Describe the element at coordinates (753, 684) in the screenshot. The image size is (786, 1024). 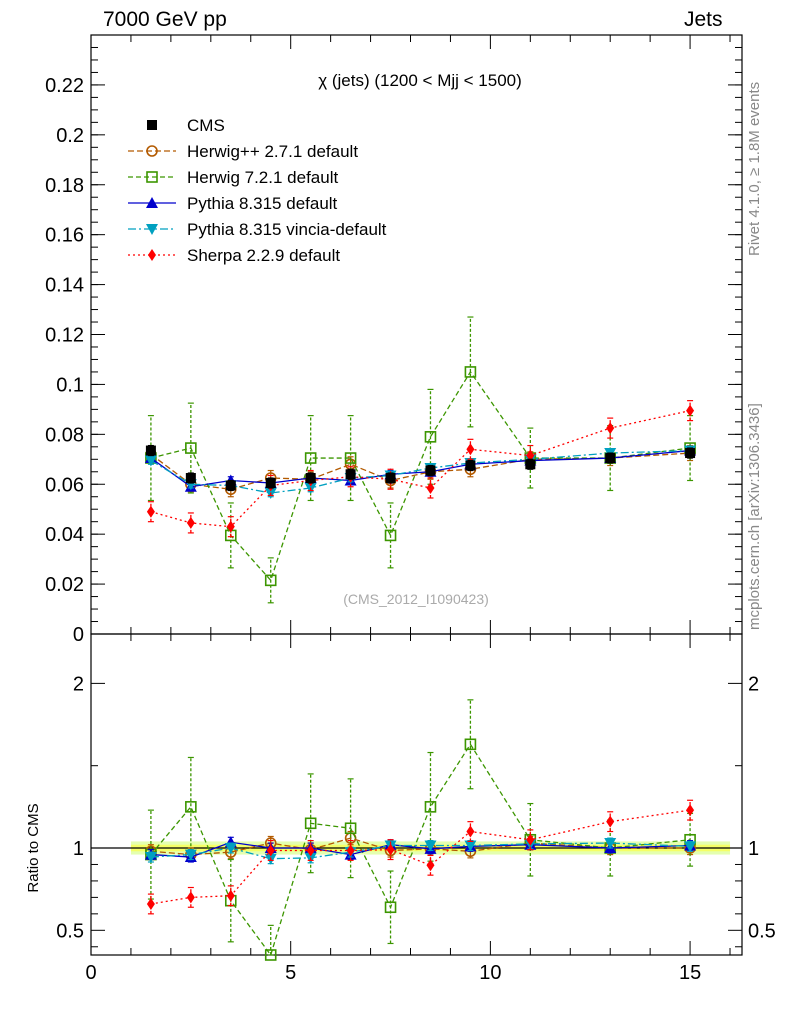
I see `ratio-ytick-label-right: 2` at that location.